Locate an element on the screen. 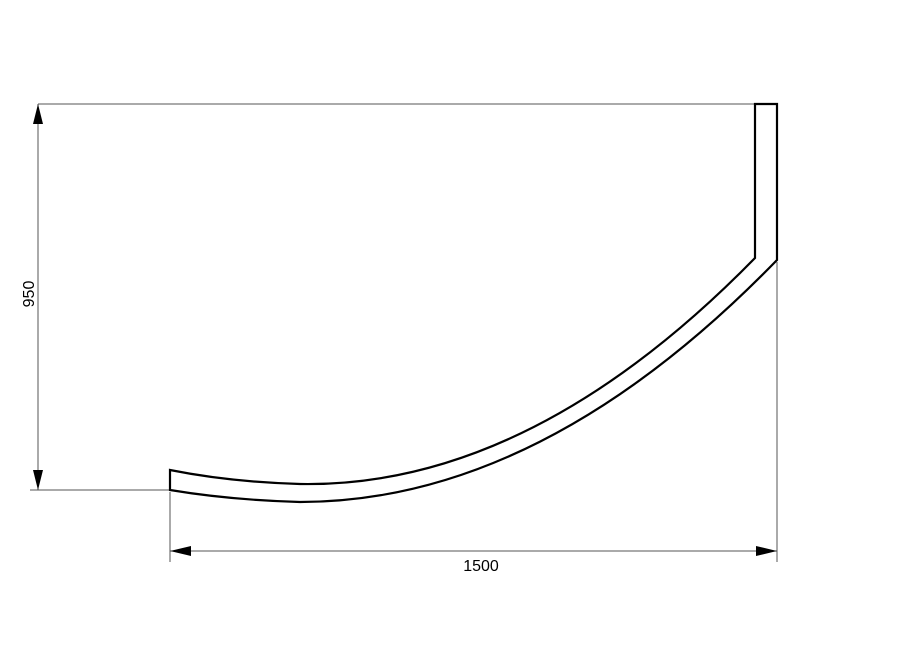 This screenshot has height=663, width=908. height-label: 950 is located at coordinates (29, 294).